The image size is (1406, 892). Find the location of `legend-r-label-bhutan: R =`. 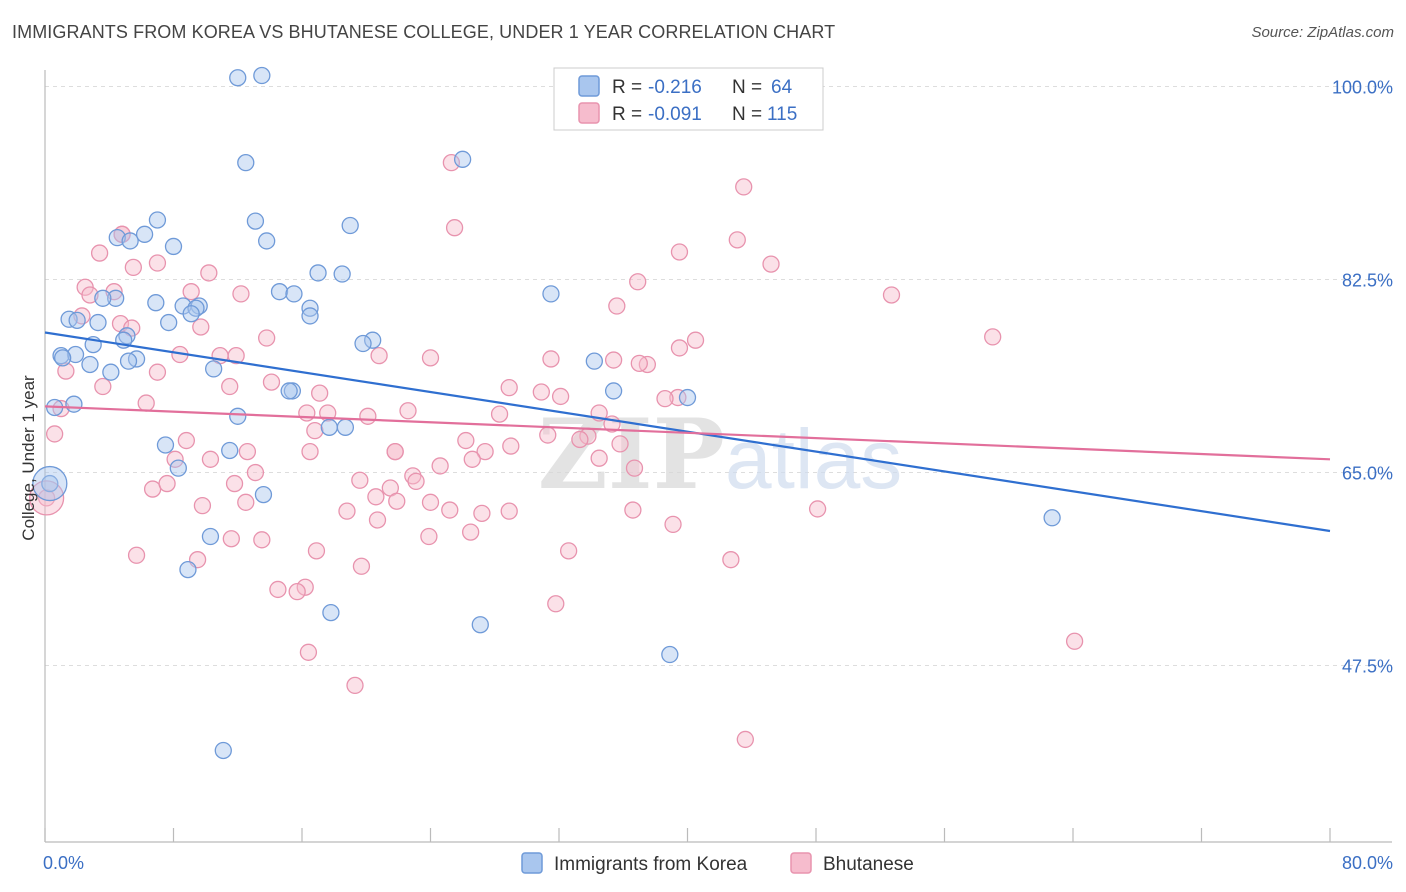

legend-r-label-bhutan: R = is located at coordinates (627, 114).